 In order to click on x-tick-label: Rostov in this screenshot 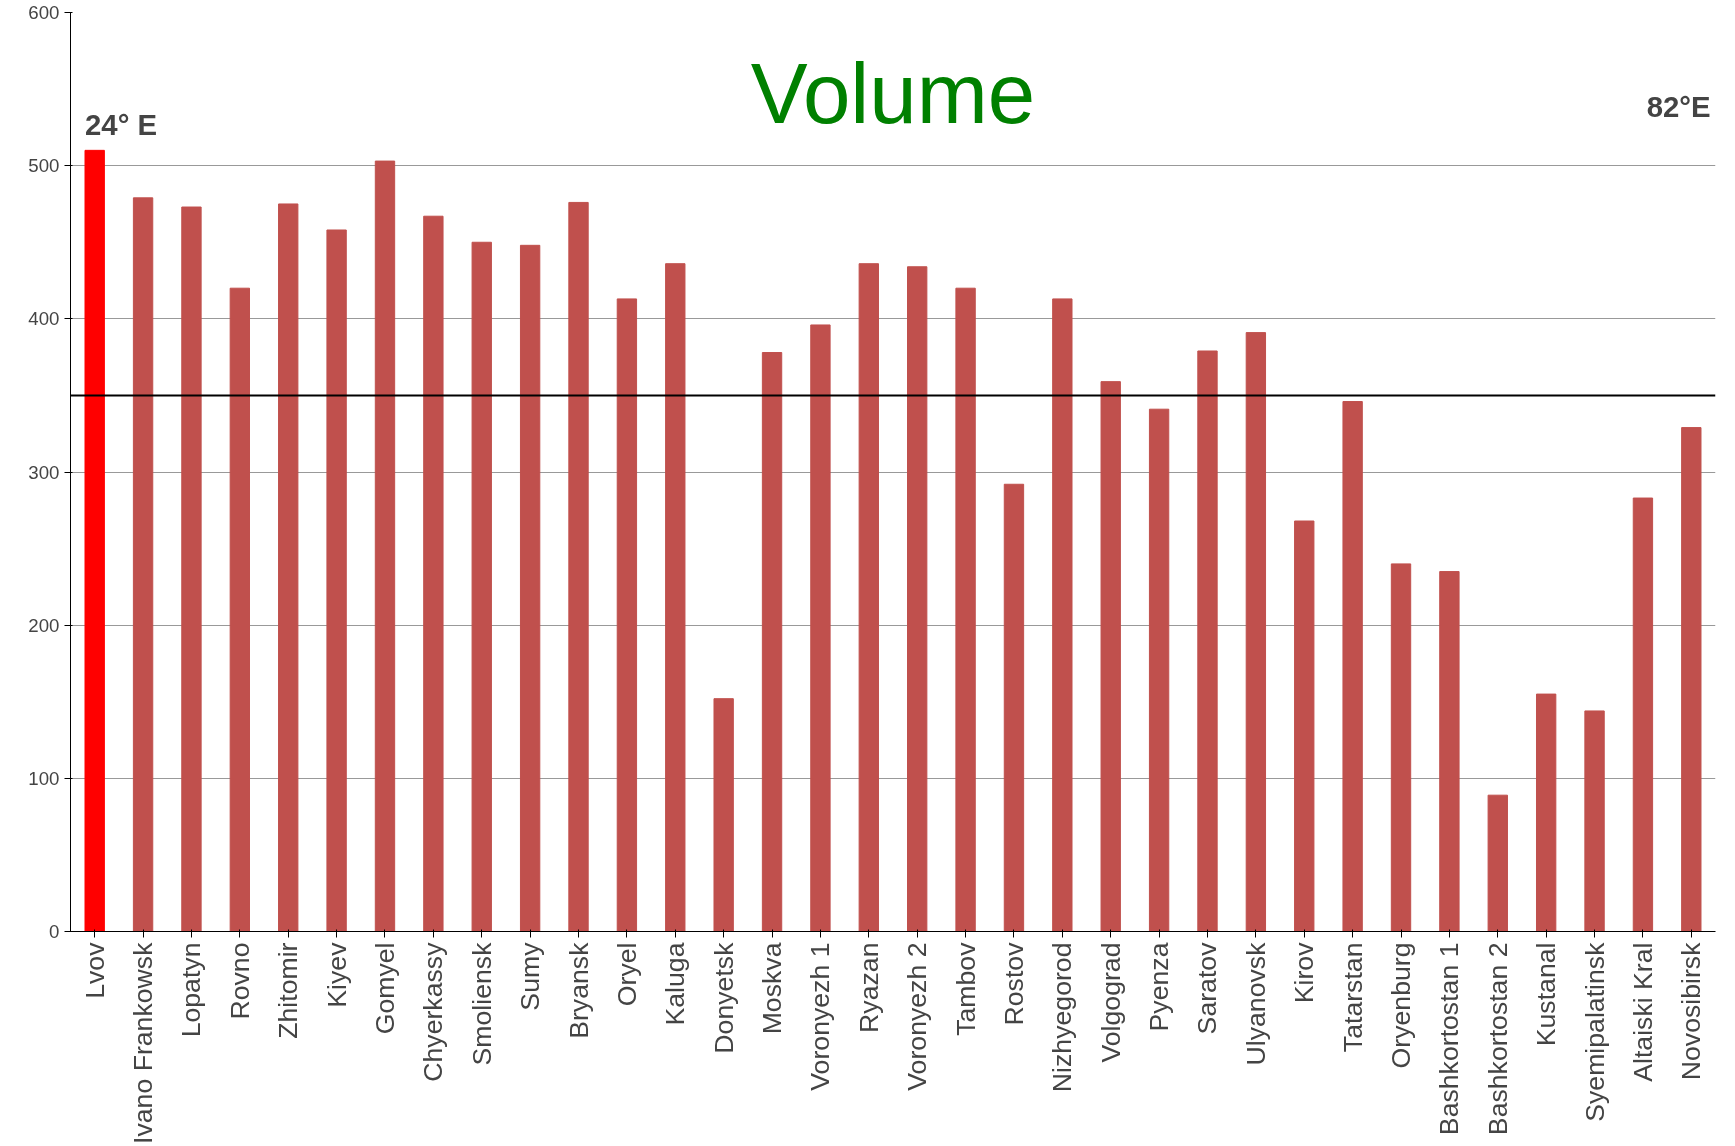, I will do `click(1013, 983)`.